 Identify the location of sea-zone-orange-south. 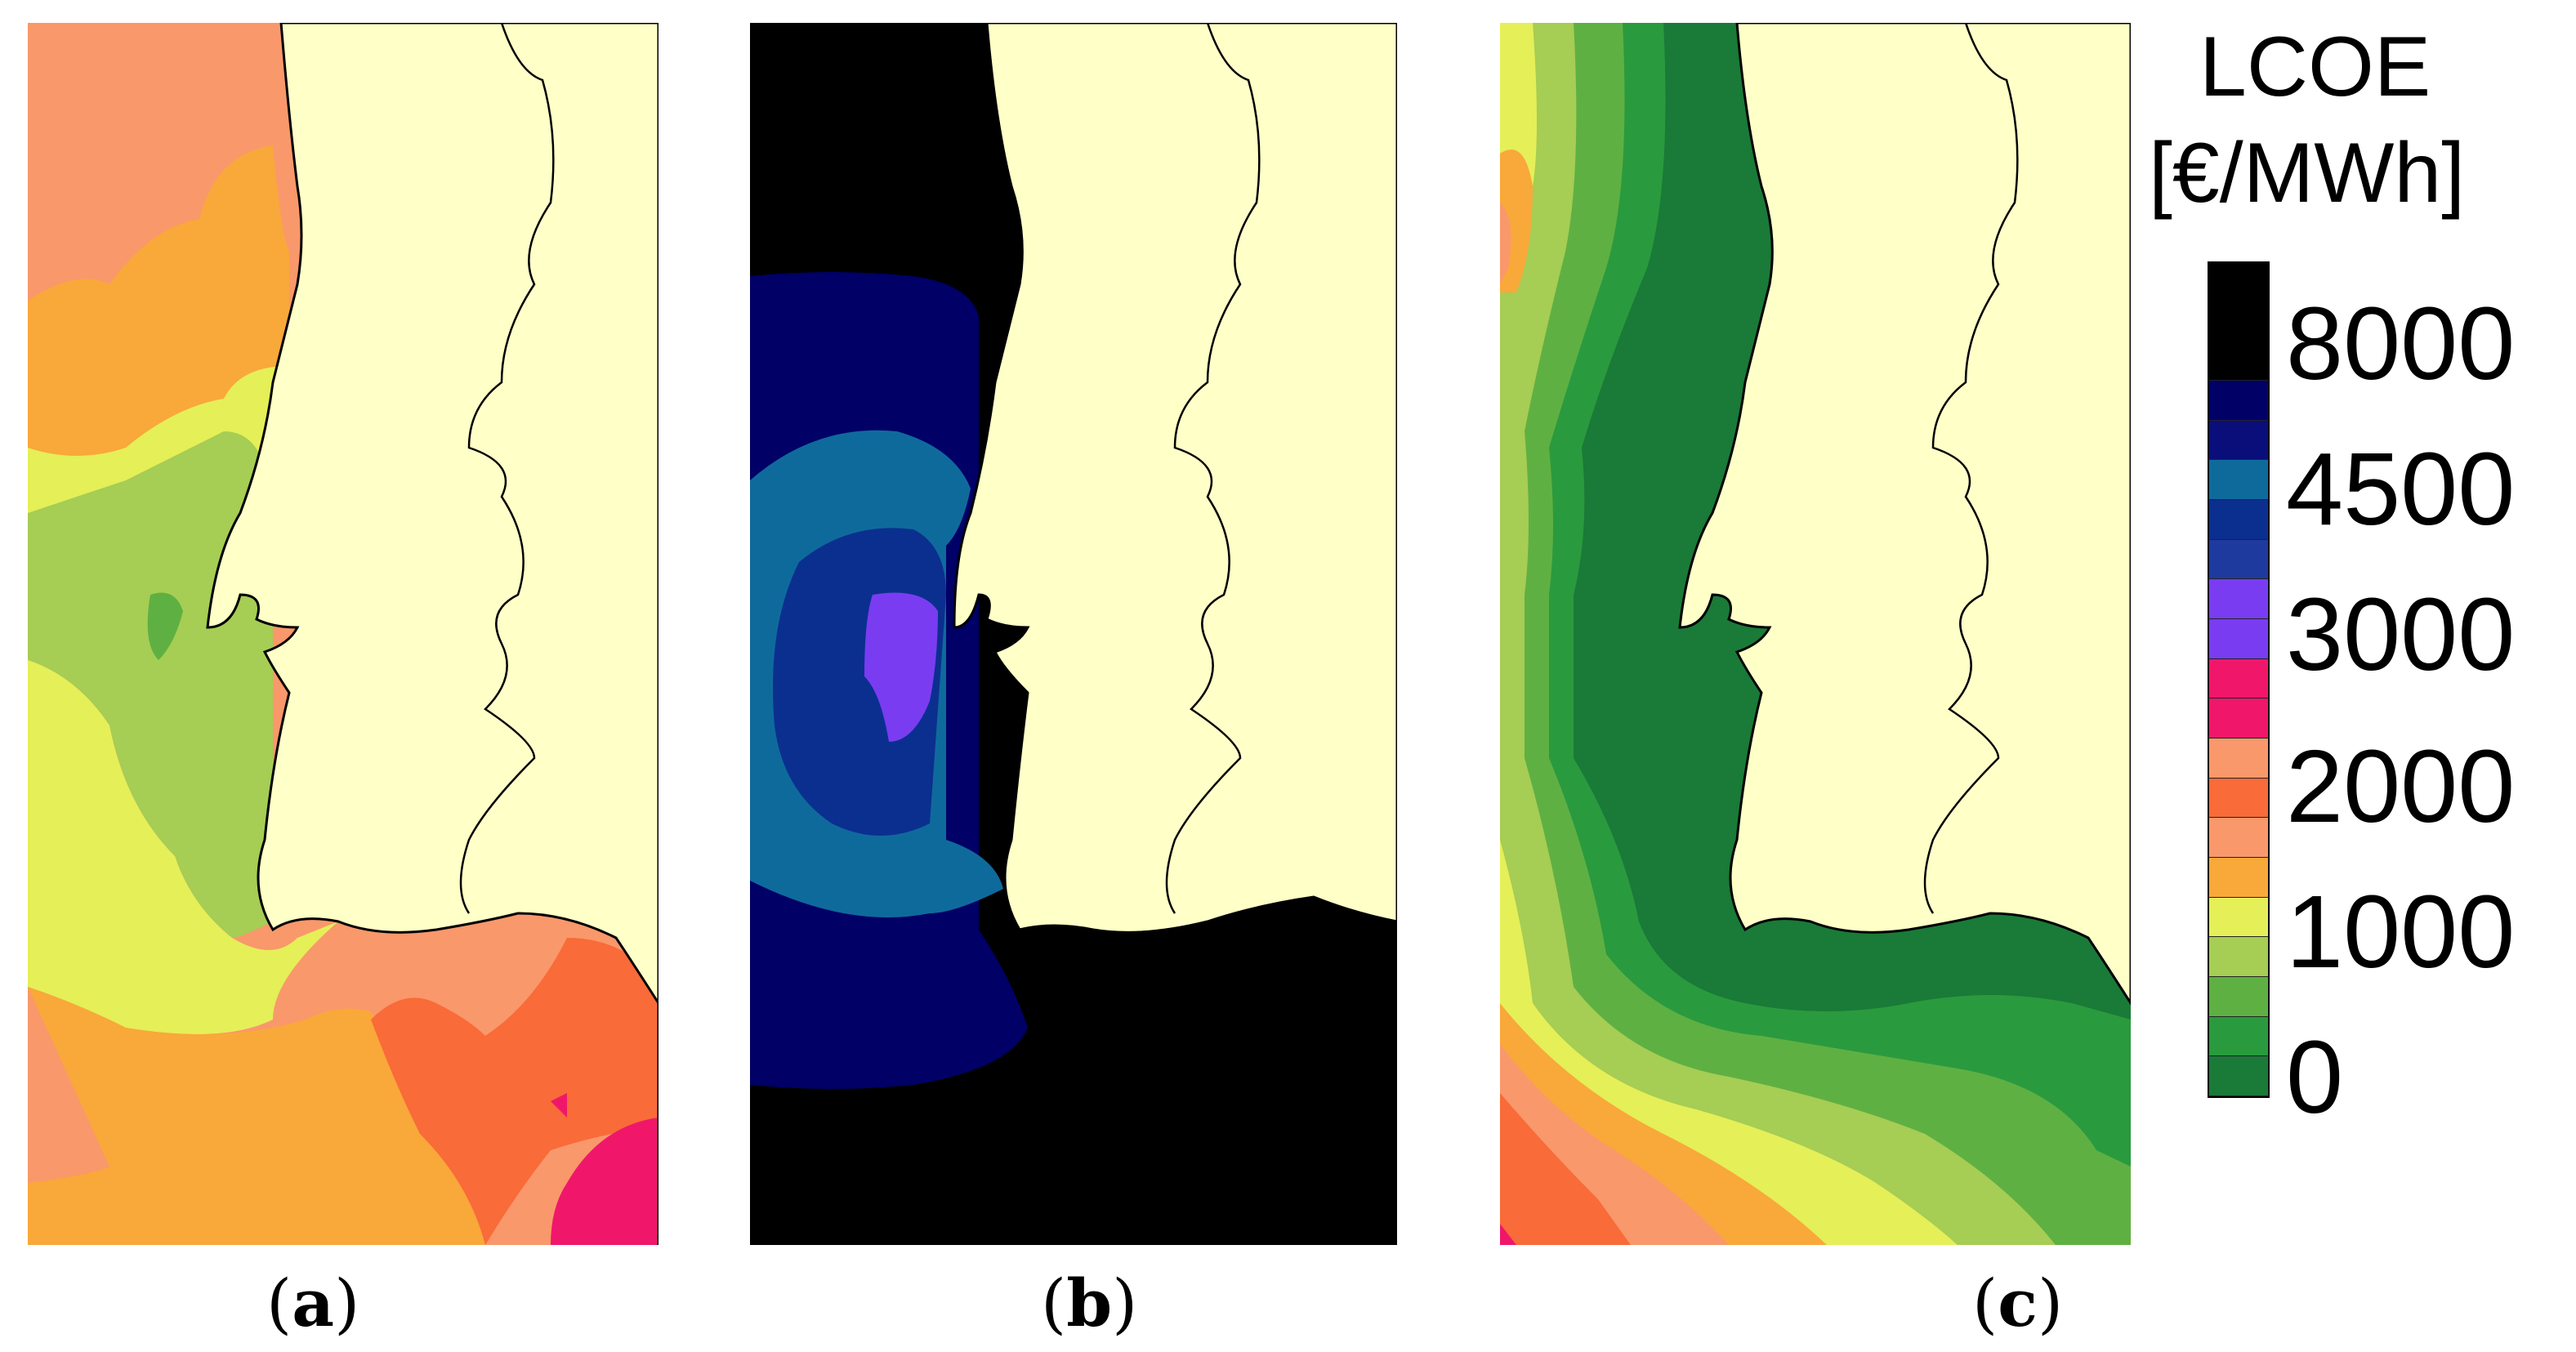
(256, 1116).